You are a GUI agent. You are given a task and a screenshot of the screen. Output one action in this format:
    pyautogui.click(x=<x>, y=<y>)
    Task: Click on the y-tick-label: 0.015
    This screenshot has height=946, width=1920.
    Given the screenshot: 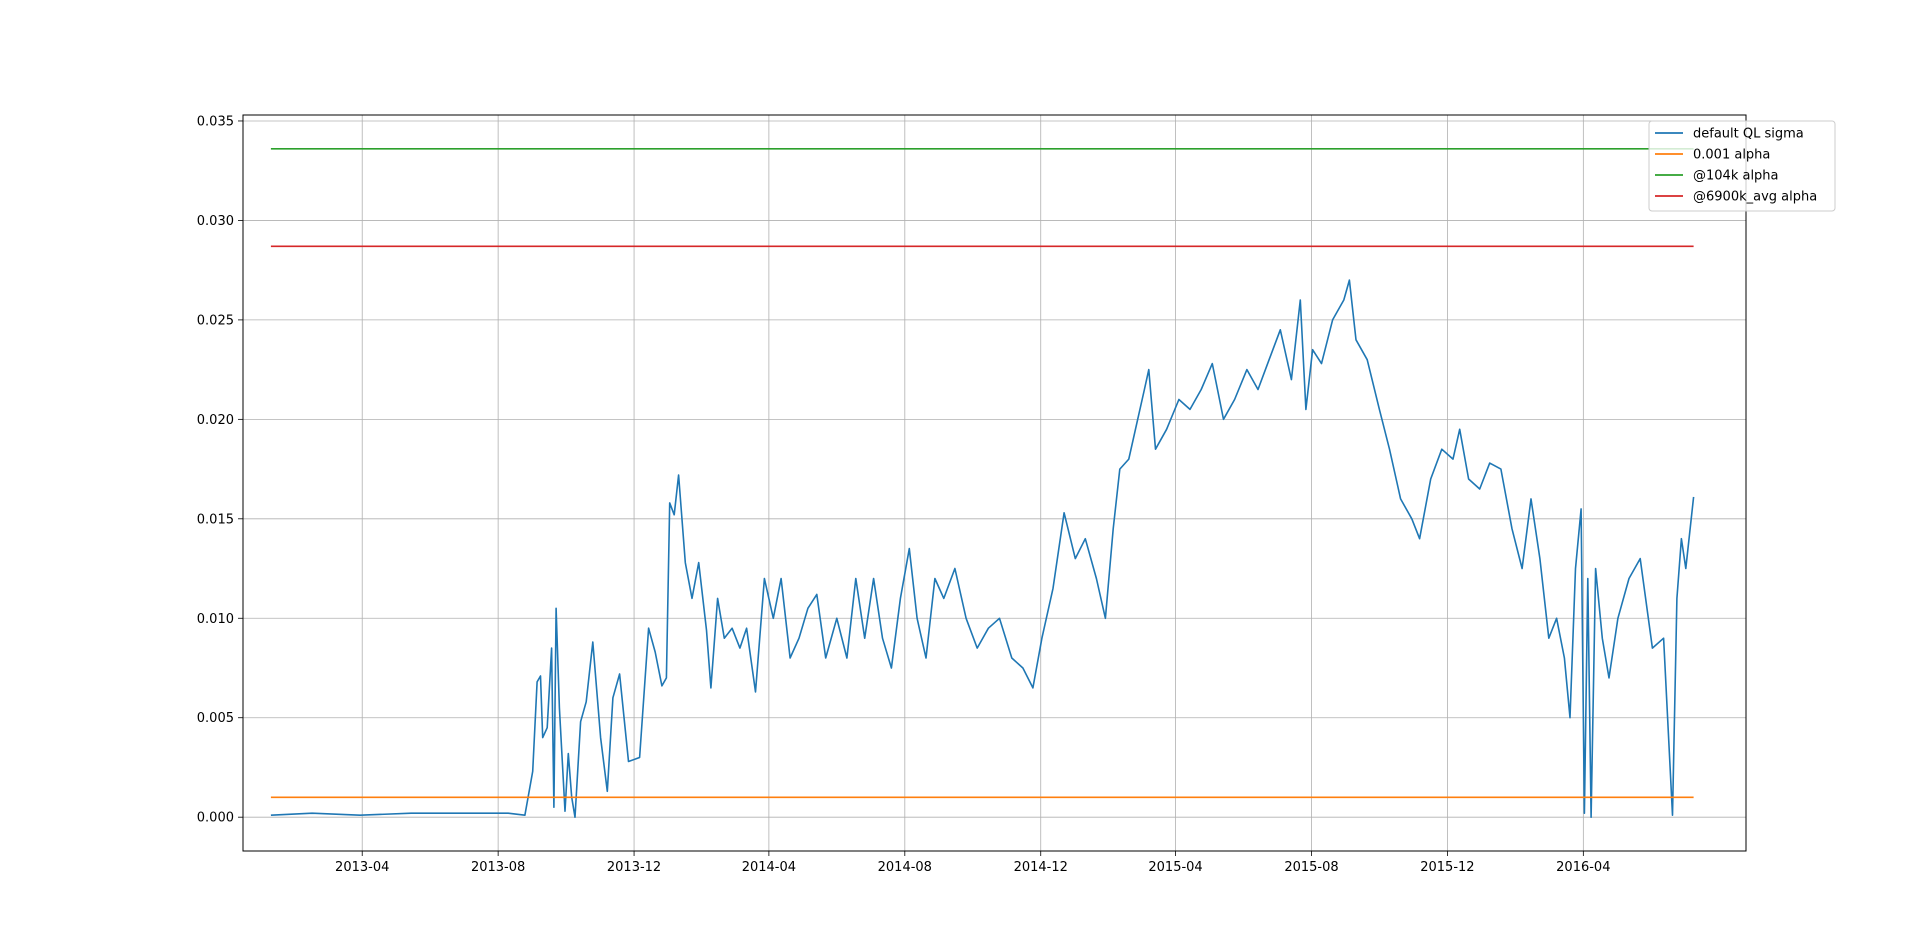 What is the action you would take?
    pyautogui.click(x=215, y=519)
    